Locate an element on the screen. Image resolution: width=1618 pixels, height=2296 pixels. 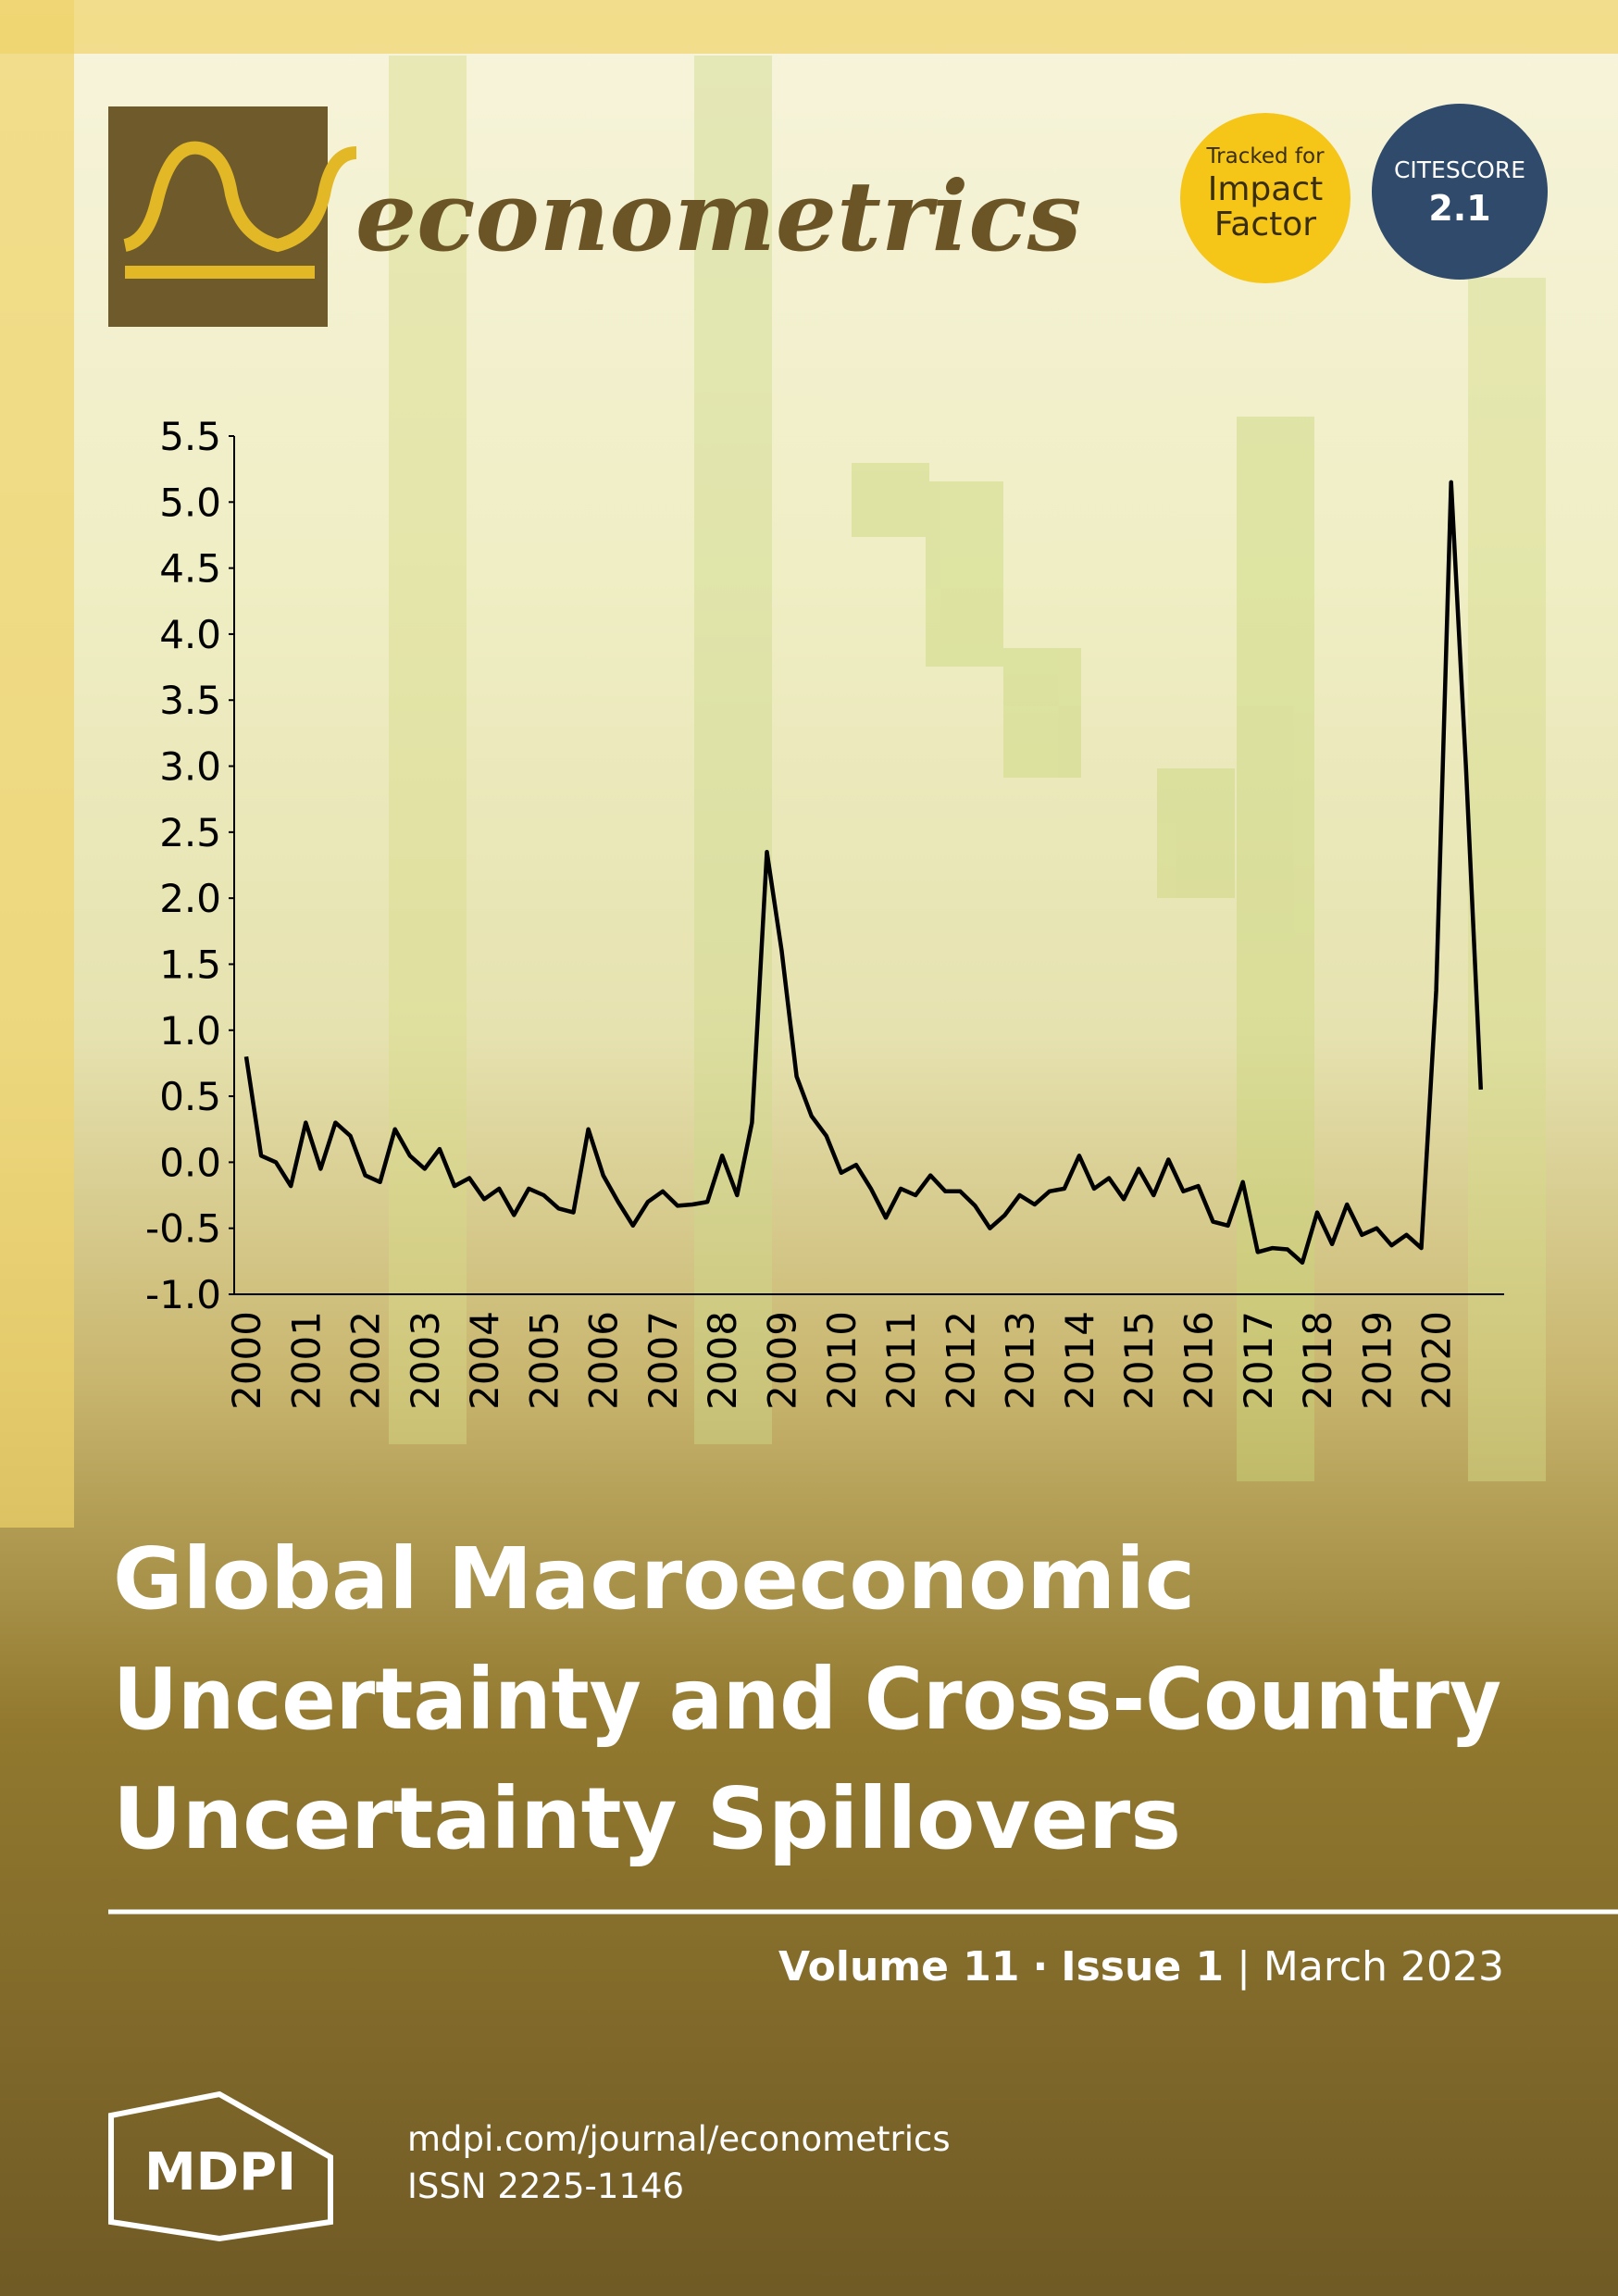
article-title: Uncertainty Spillovers is located at coordinates (647, 1818).